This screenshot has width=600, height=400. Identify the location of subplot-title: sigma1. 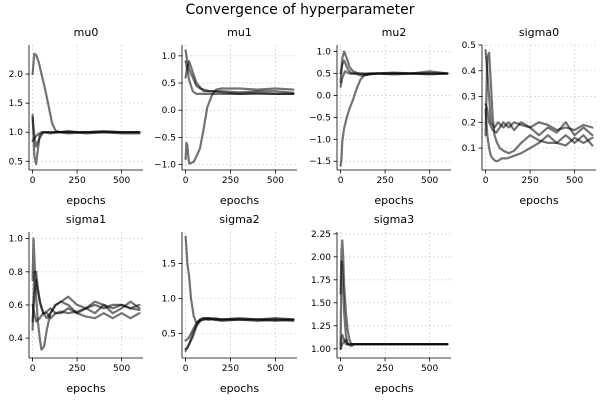
(86, 219).